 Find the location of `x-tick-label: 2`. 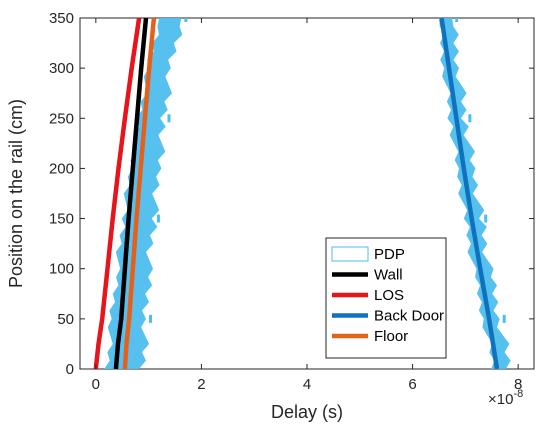

x-tick-label: 2 is located at coordinates (201, 384).